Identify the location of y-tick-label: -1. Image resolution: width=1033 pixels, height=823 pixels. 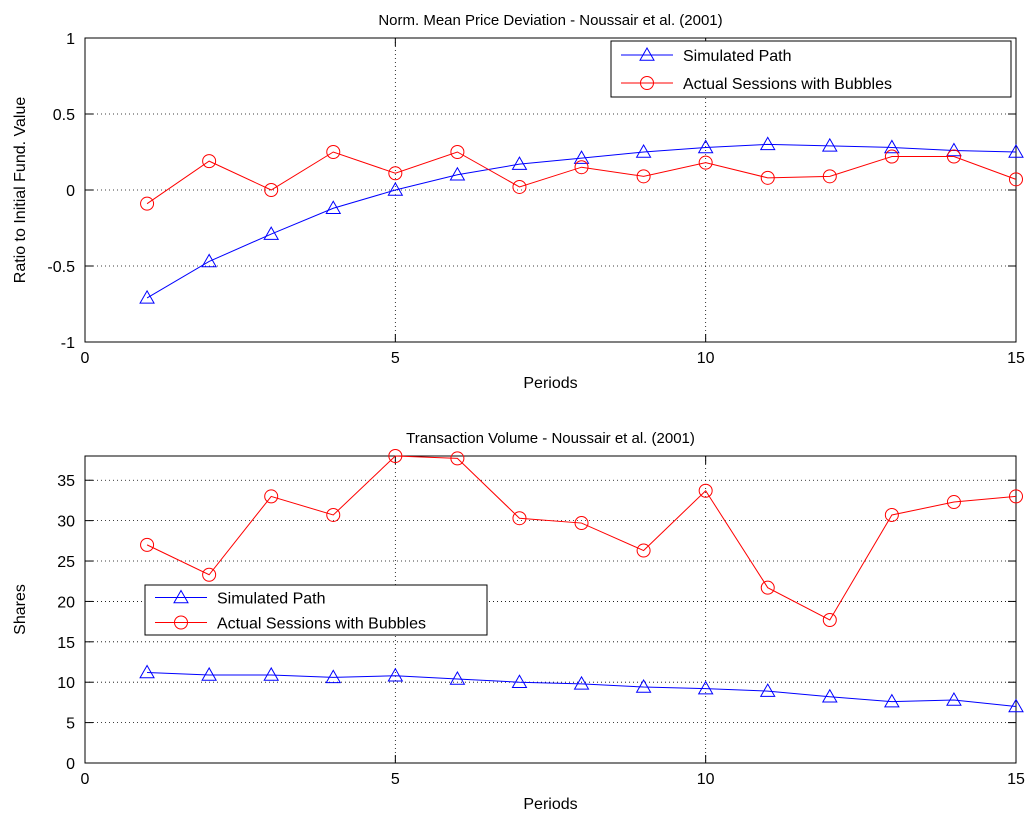
(68, 343).